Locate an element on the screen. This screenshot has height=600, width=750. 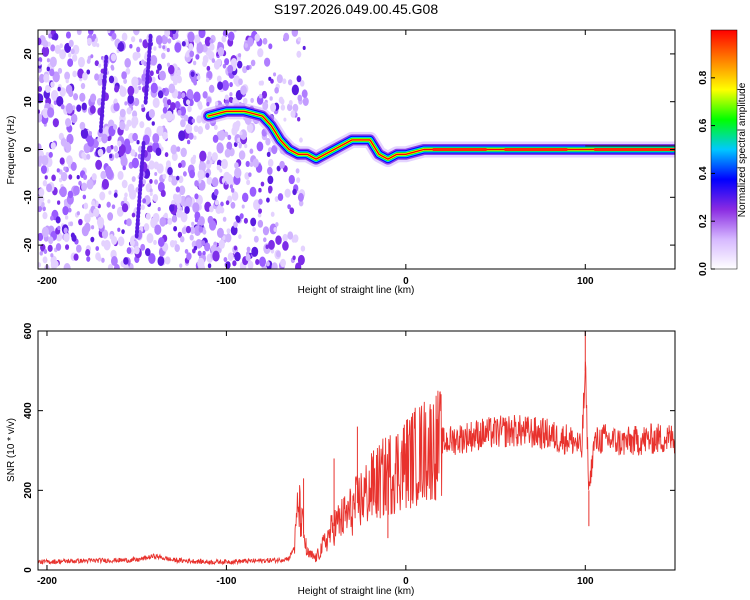
x-tick-label: -200 is located at coordinates (47, 581).